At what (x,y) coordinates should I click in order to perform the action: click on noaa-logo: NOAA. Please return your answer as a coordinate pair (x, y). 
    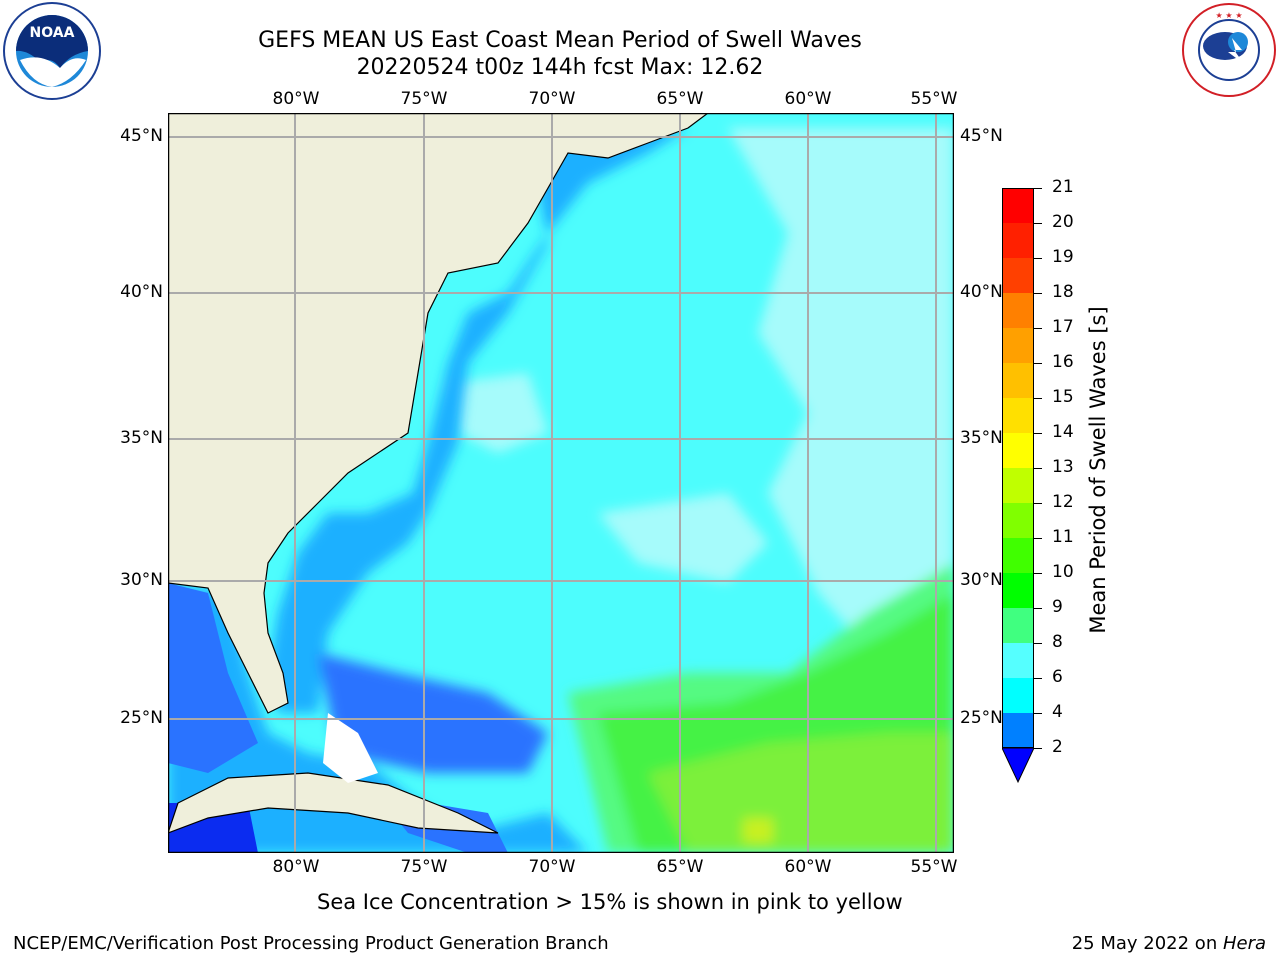
    Looking at the image, I should click on (52, 51).